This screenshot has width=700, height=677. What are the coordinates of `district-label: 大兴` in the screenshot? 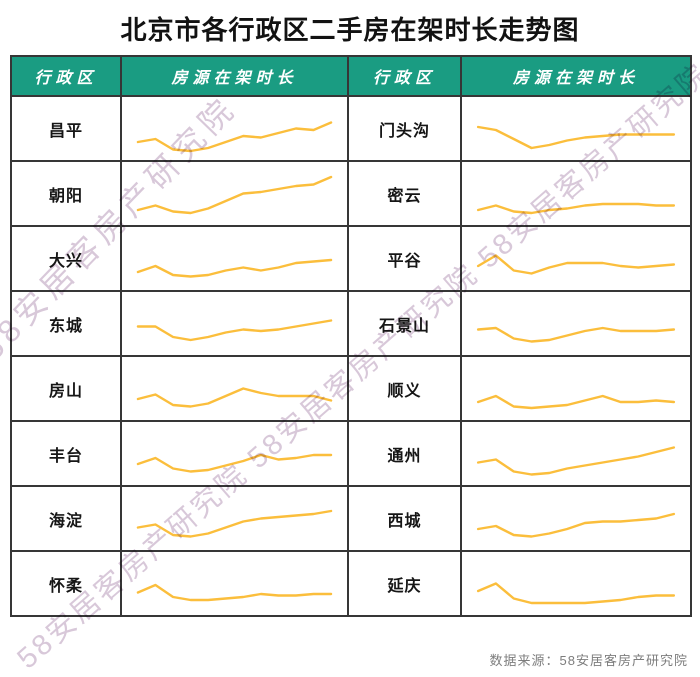 It's located at (66, 258).